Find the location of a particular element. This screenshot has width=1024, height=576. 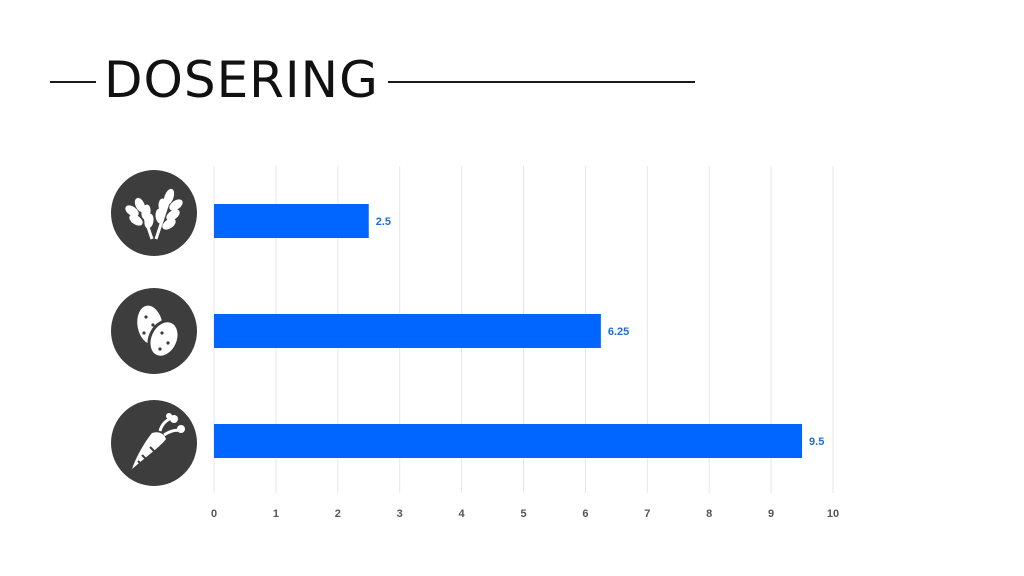

x-tick-label: 0 is located at coordinates (214, 514).